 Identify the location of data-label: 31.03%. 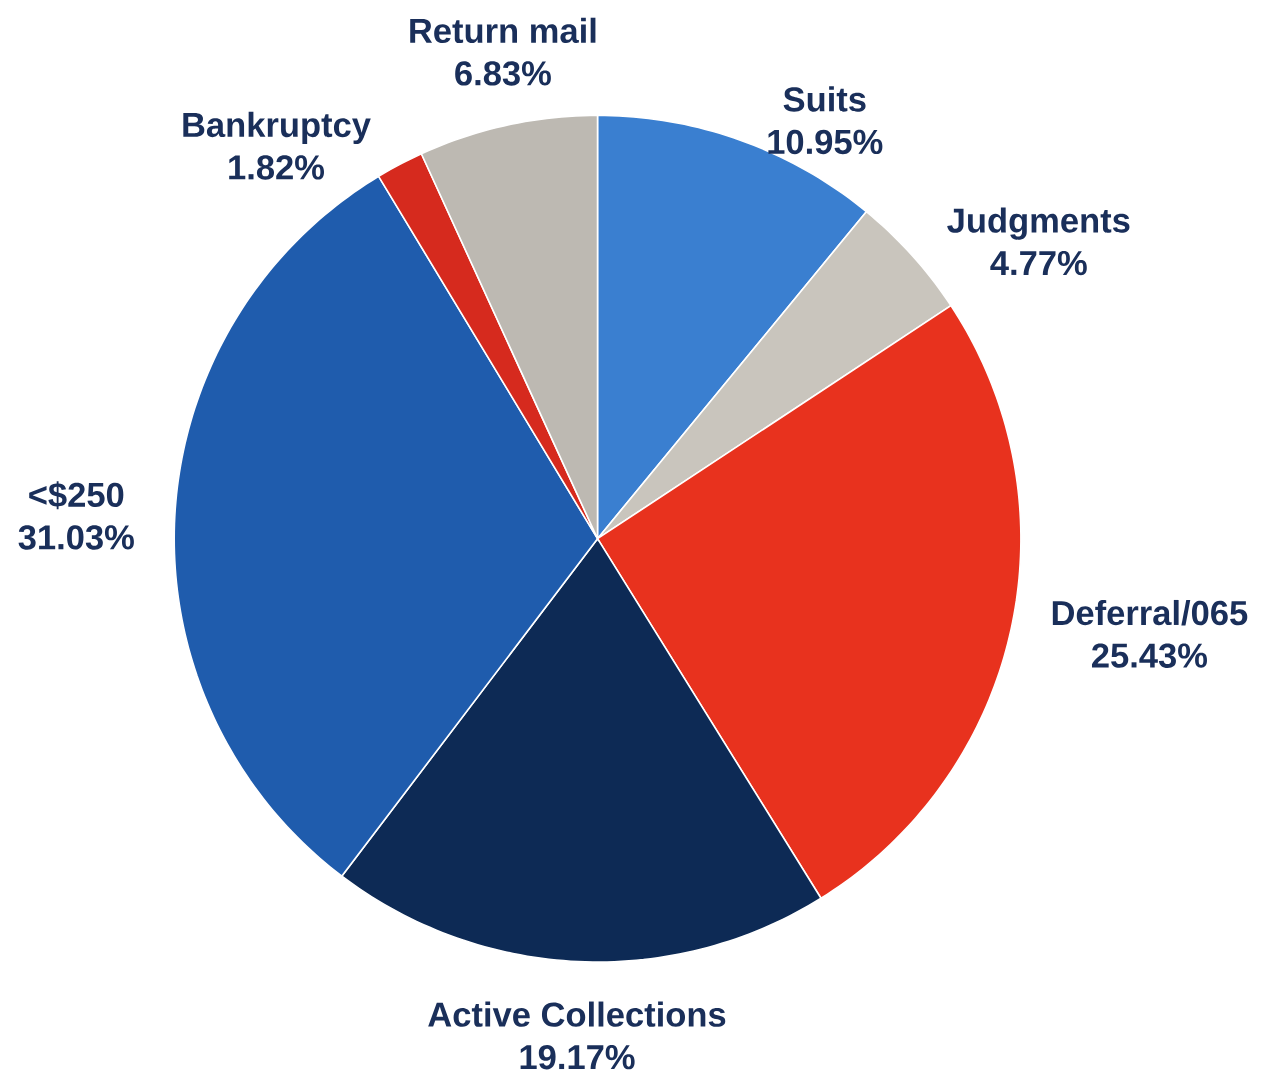
(76, 537).